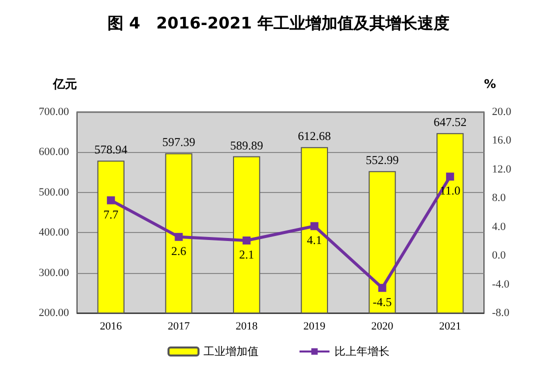  I want to click on y2-tick-label: 12.0, so click(502, 169).